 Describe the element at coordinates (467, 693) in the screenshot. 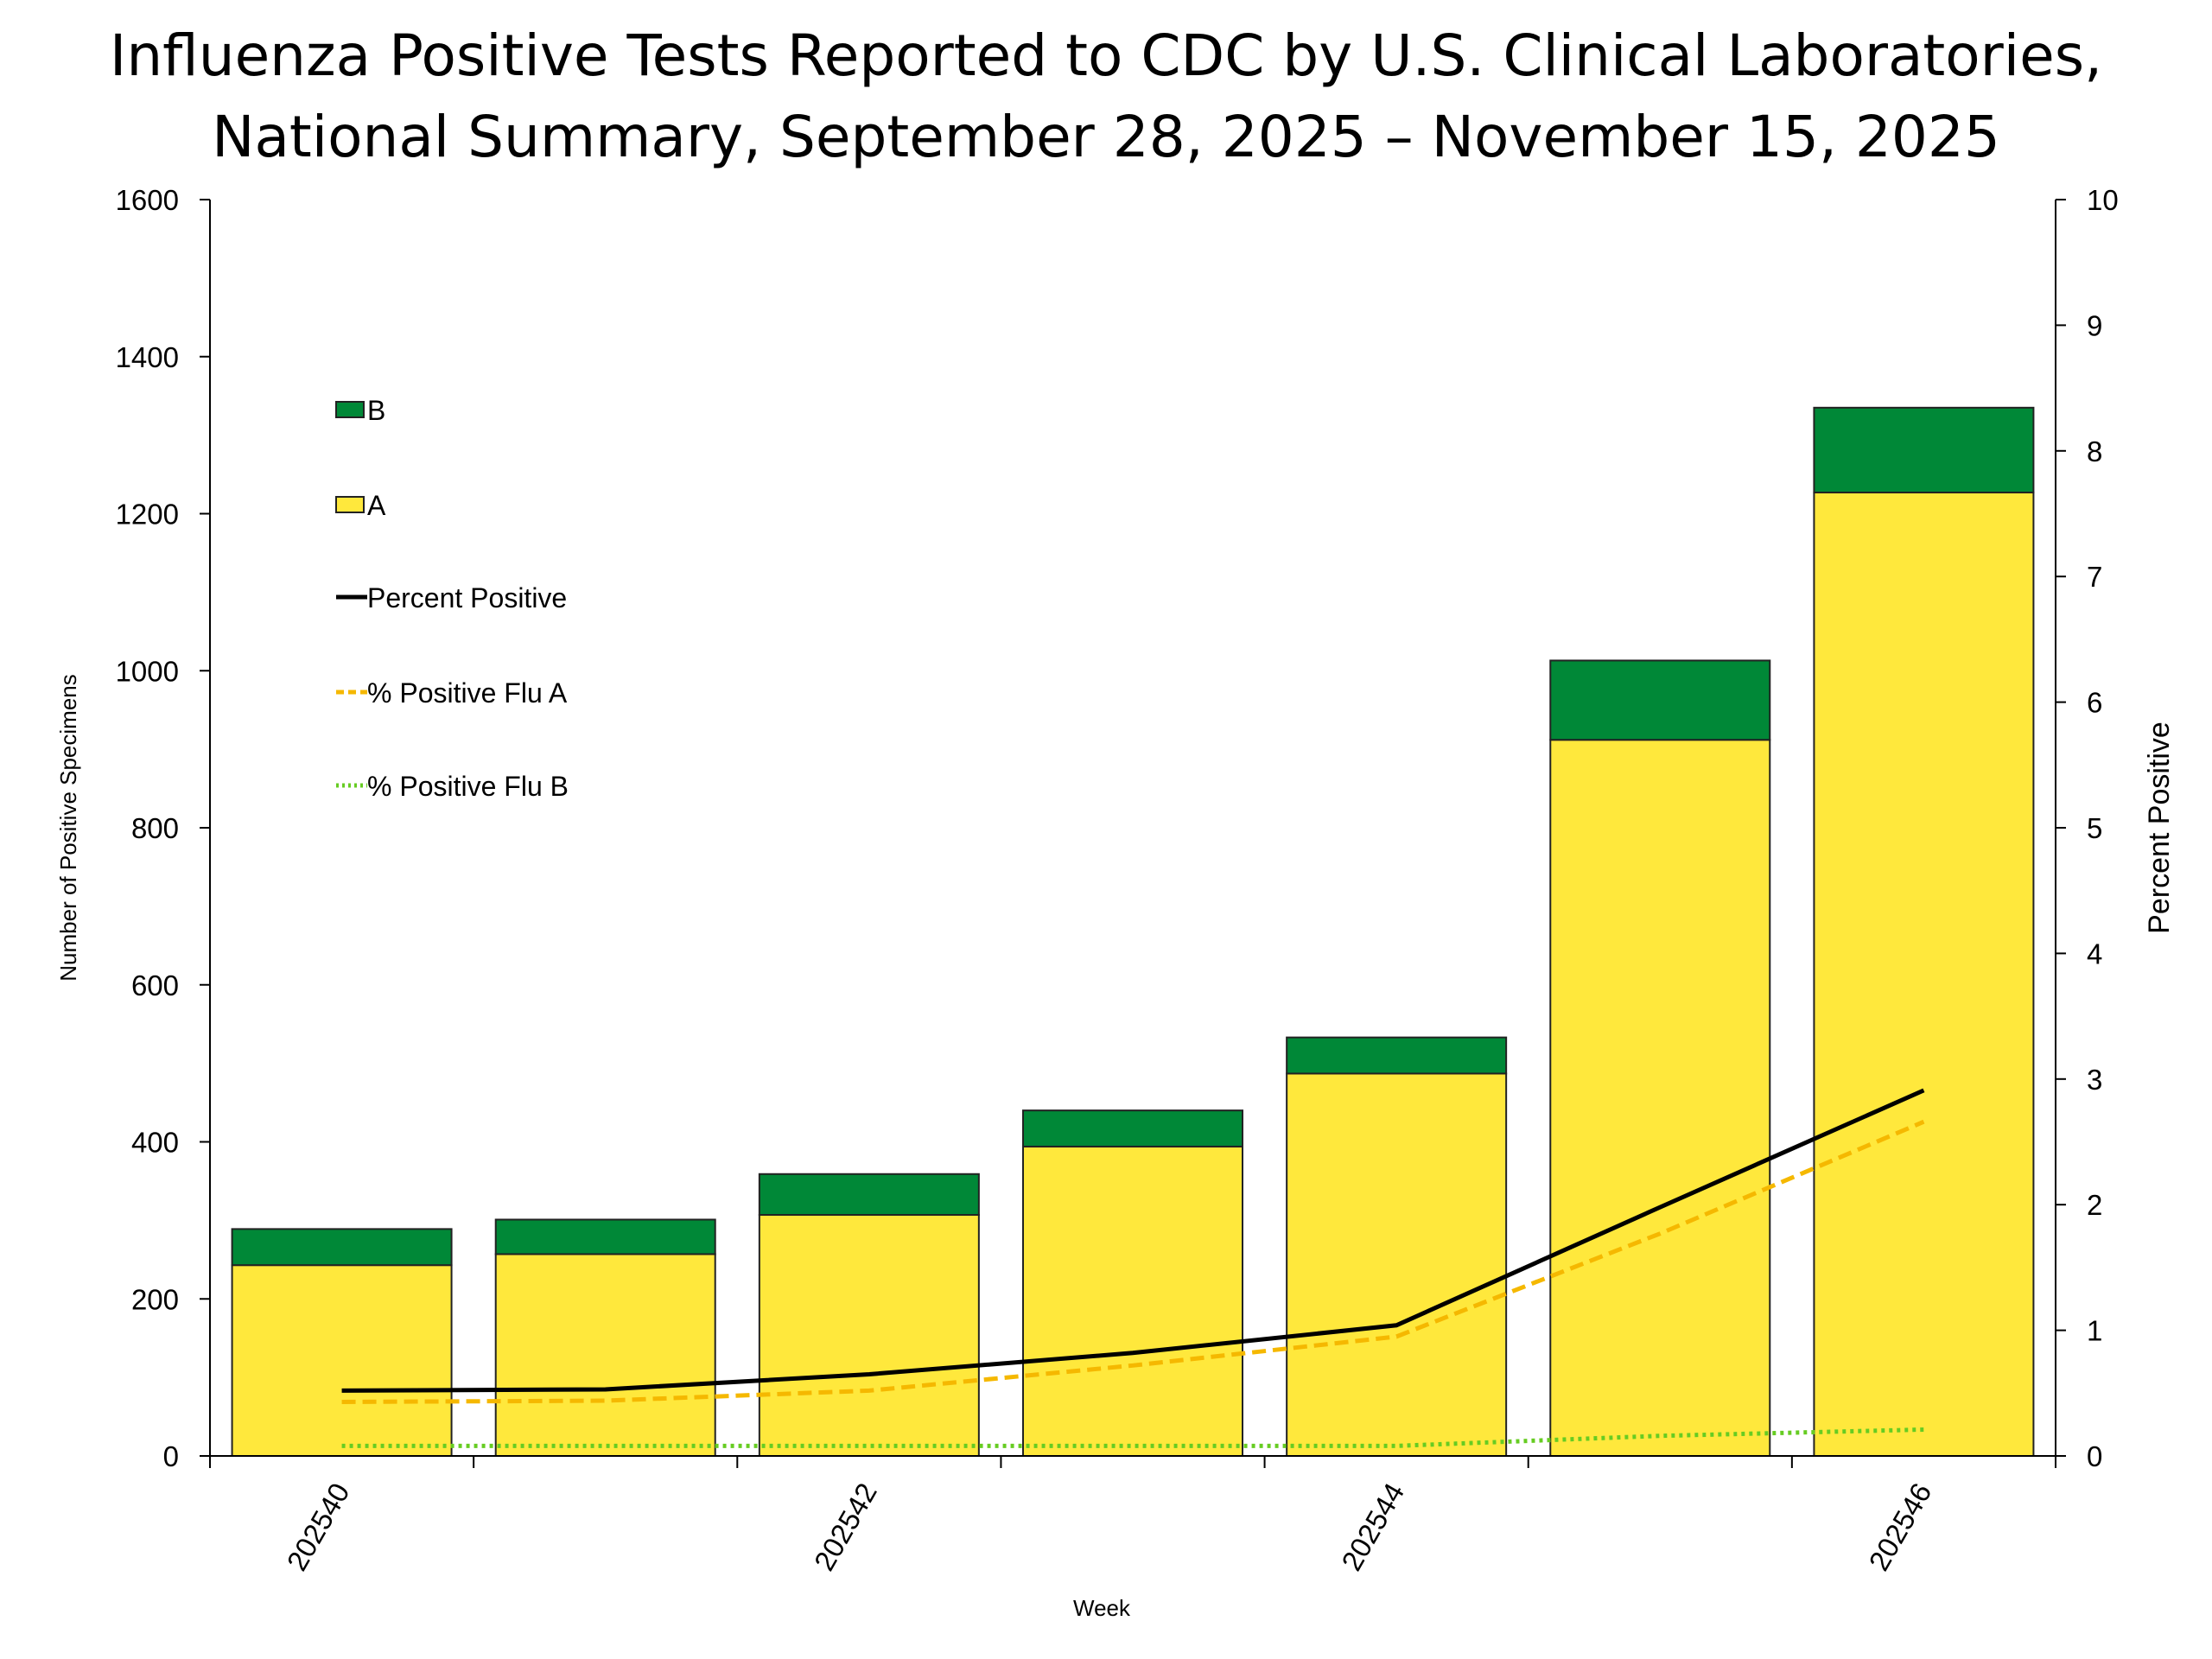

I see `legend-label: % Positive Flu A` at that location.